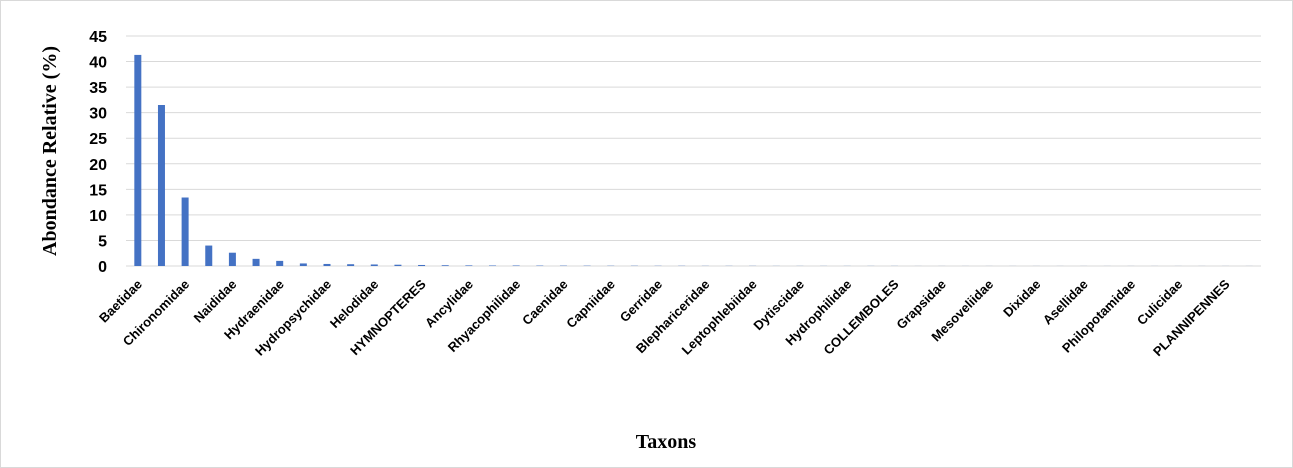 Image resolution: width=1293 pixels, height=468 pixels. Describe the element at coordinates (102, 241) in the screenshot. I see `y-tick-label: 5` at that location.